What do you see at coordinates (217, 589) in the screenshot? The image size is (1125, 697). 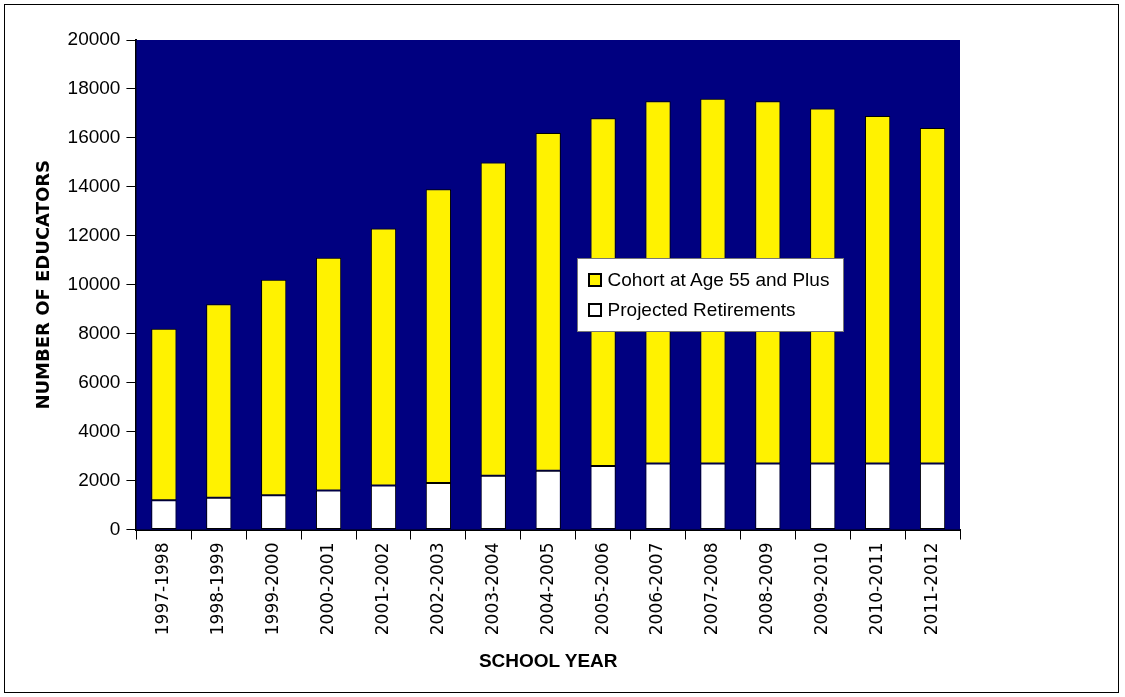 I see `x-tick-label: 1998-1999` at bounding box center [217, 589].